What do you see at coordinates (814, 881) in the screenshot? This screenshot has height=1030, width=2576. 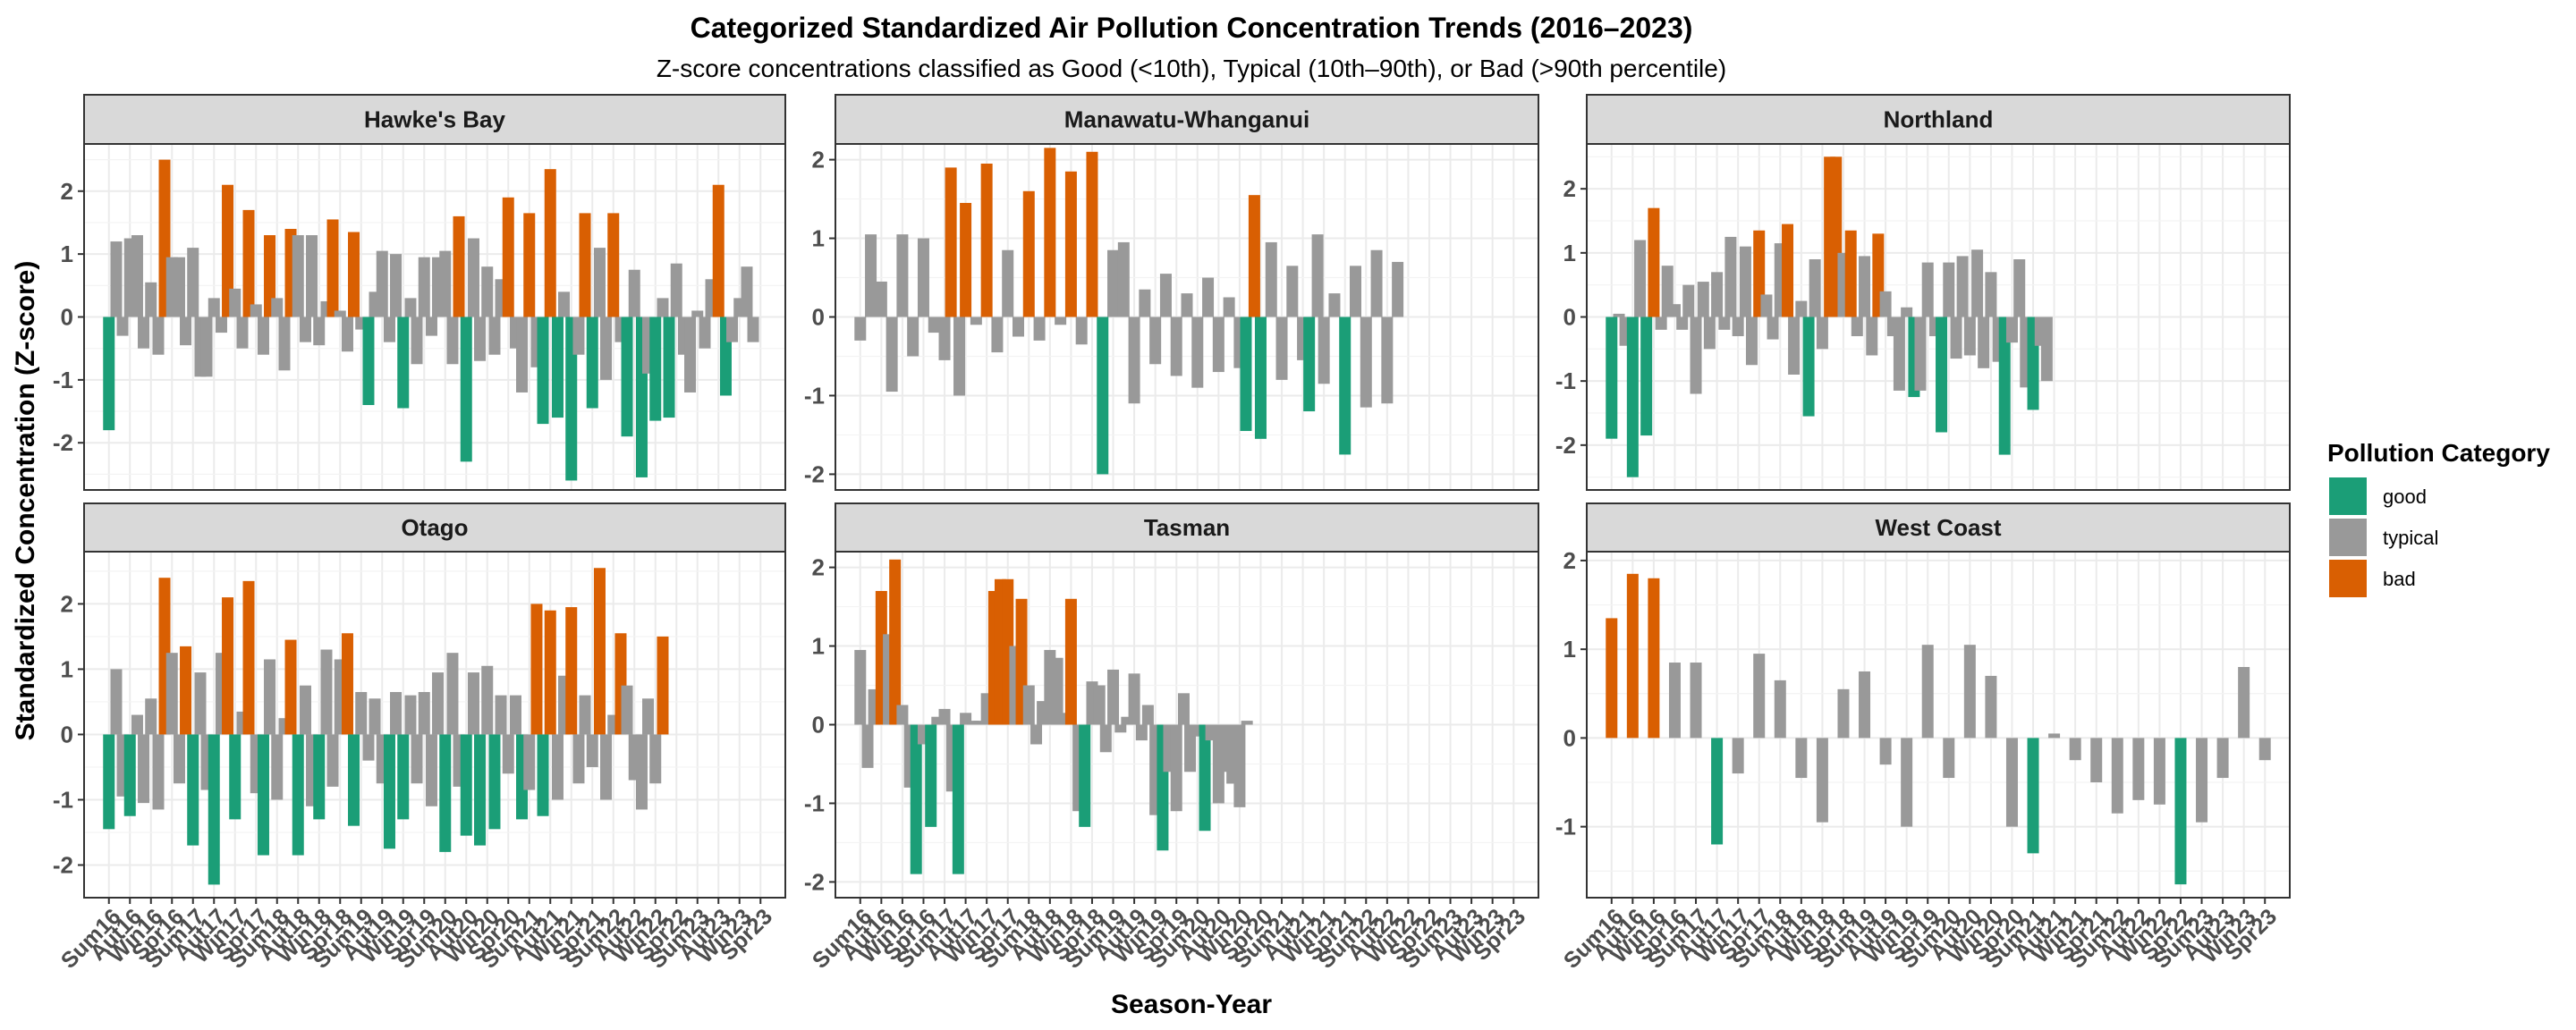 I see `y-tick-label: -2` at bounding box center [814, 881].